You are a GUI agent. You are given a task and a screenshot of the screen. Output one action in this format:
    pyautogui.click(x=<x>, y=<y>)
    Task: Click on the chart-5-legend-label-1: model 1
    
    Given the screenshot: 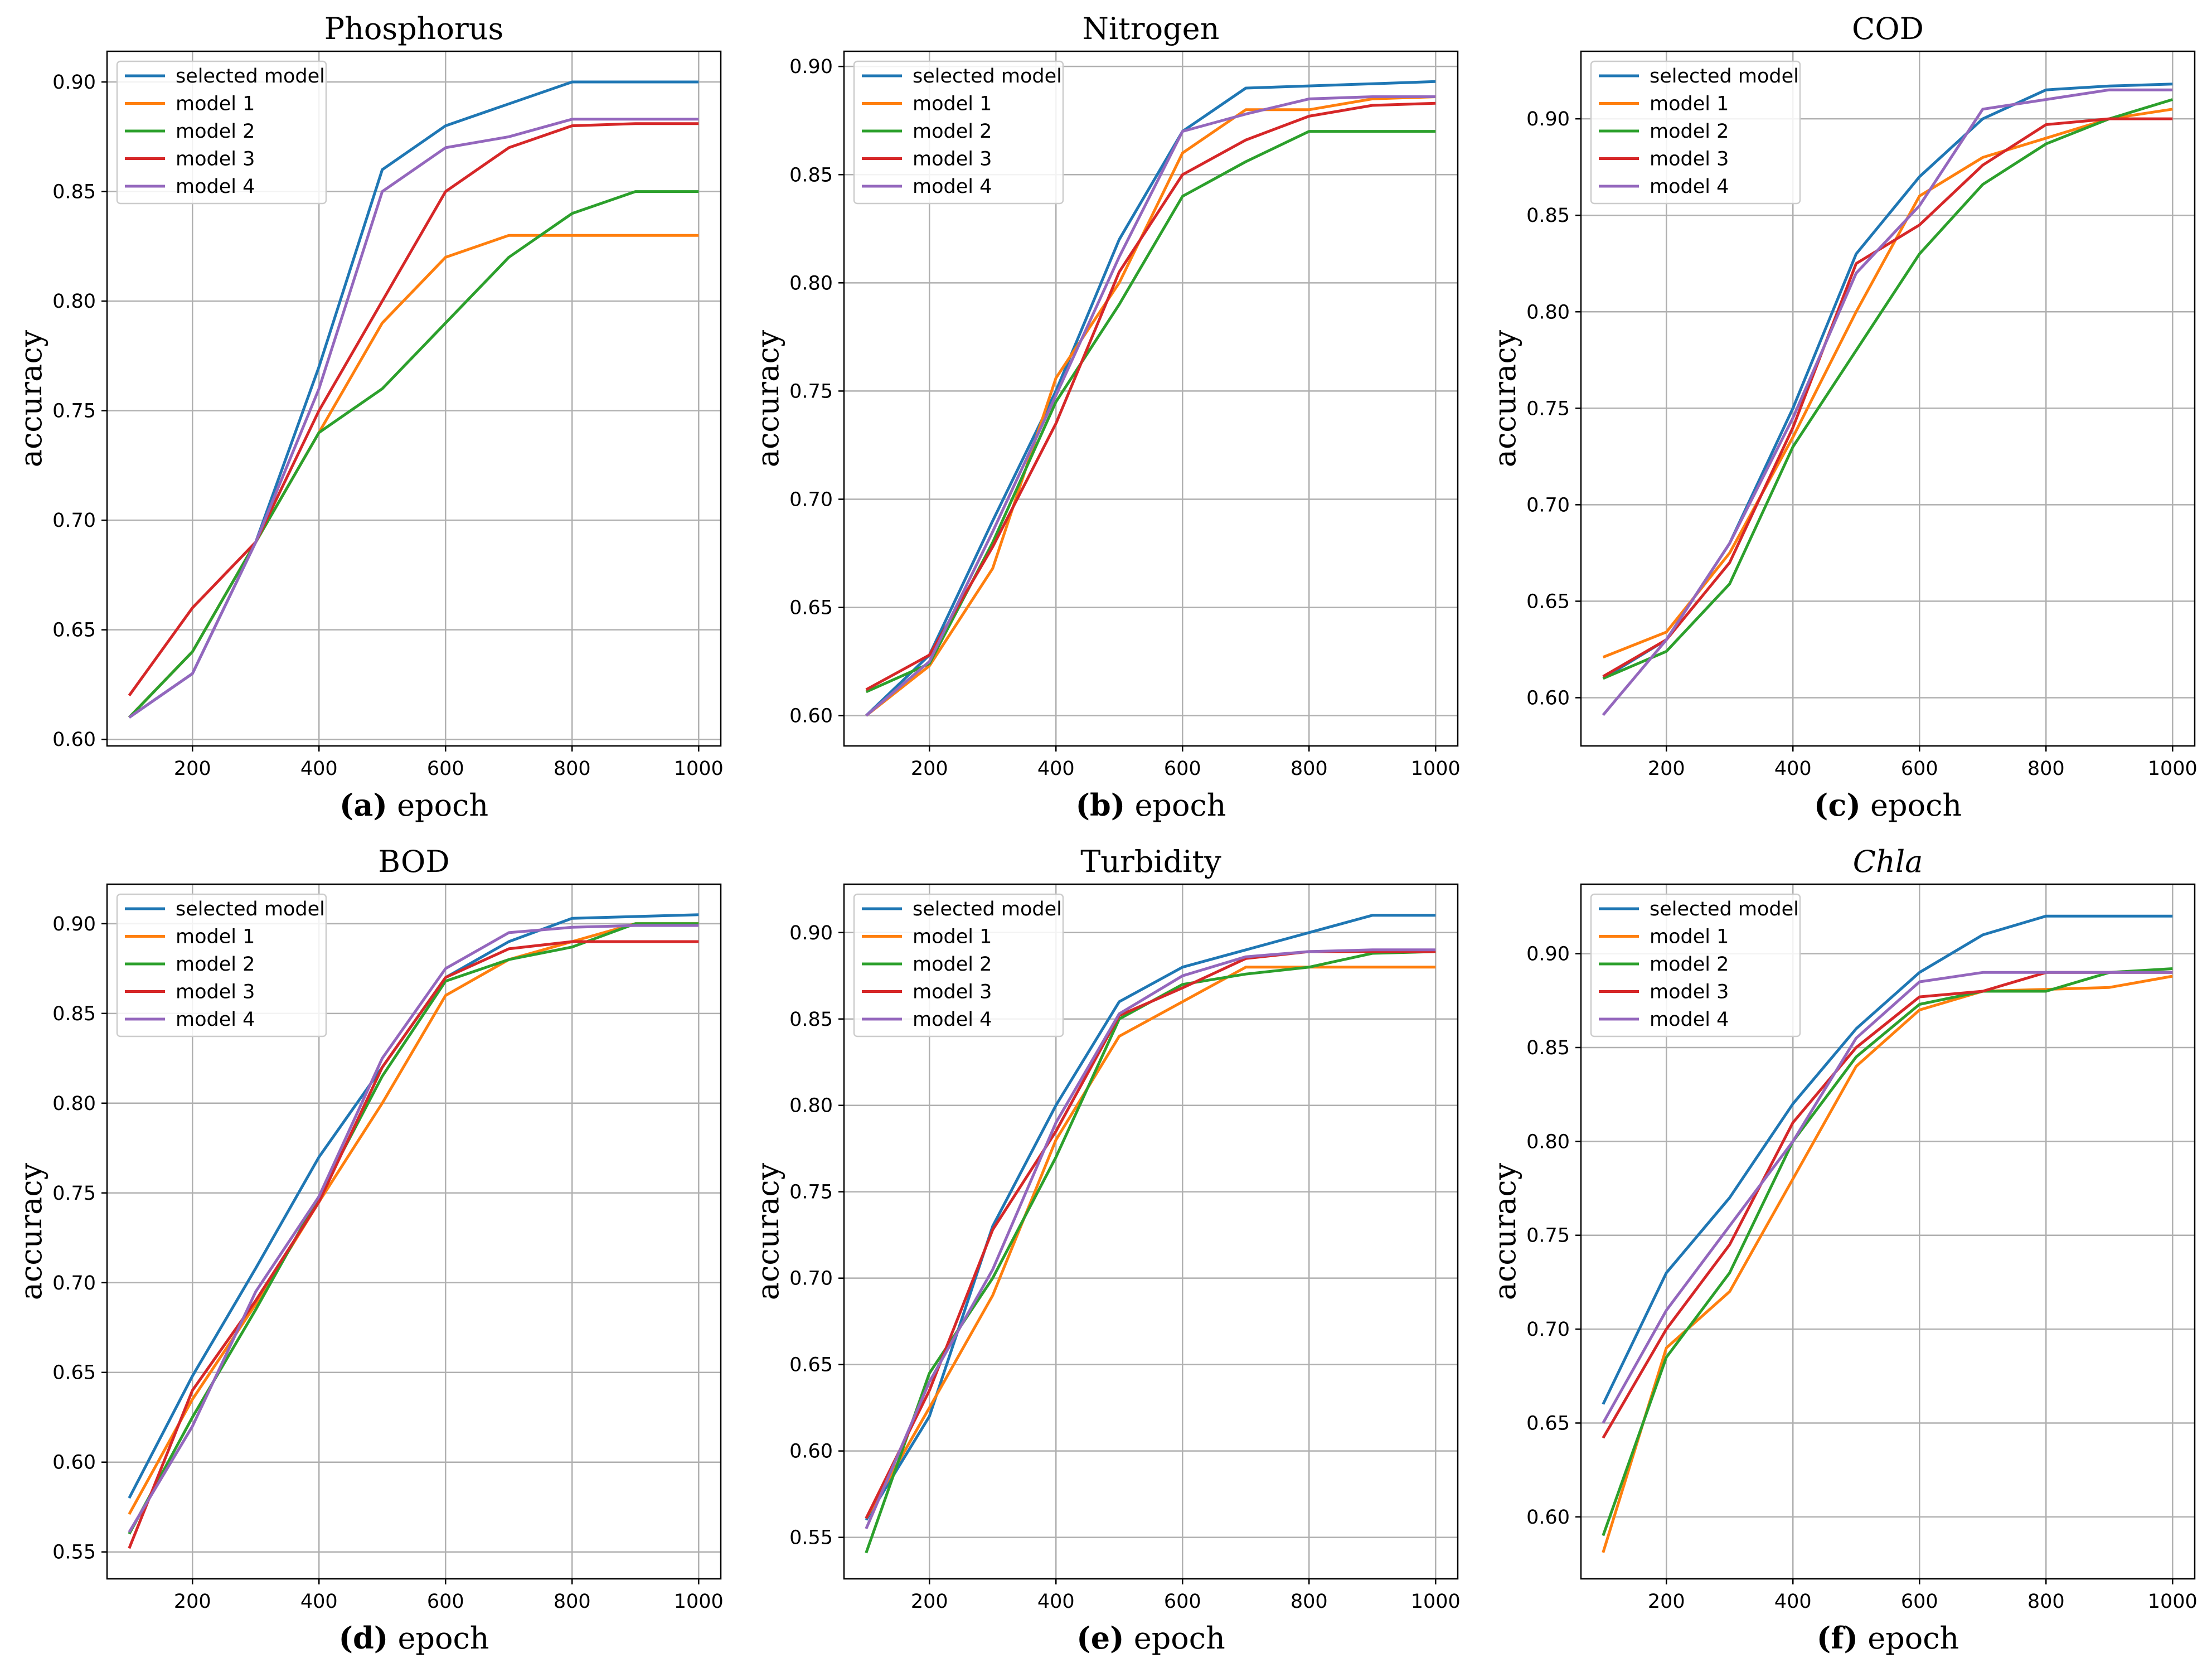 What is the action you would take?
    pyautogui.click(x=1690, y=937)
    